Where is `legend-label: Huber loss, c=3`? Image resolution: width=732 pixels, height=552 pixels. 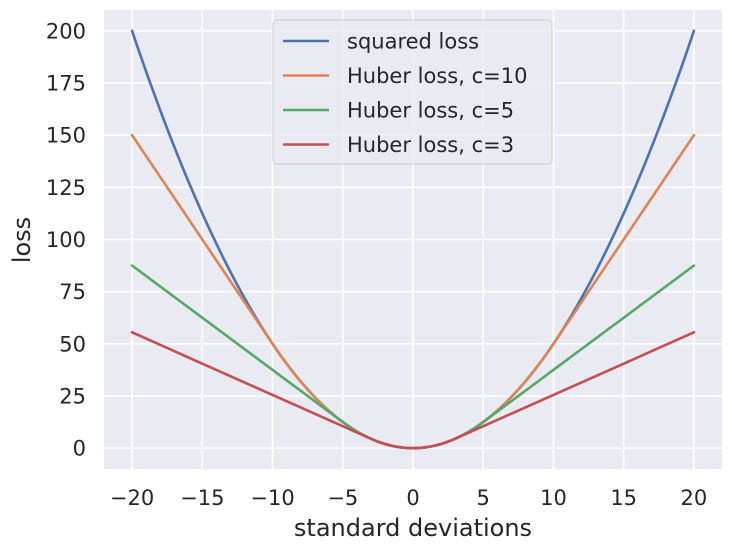 legend-label: Huber loss, c=3 is located at coordinates (430, 145).